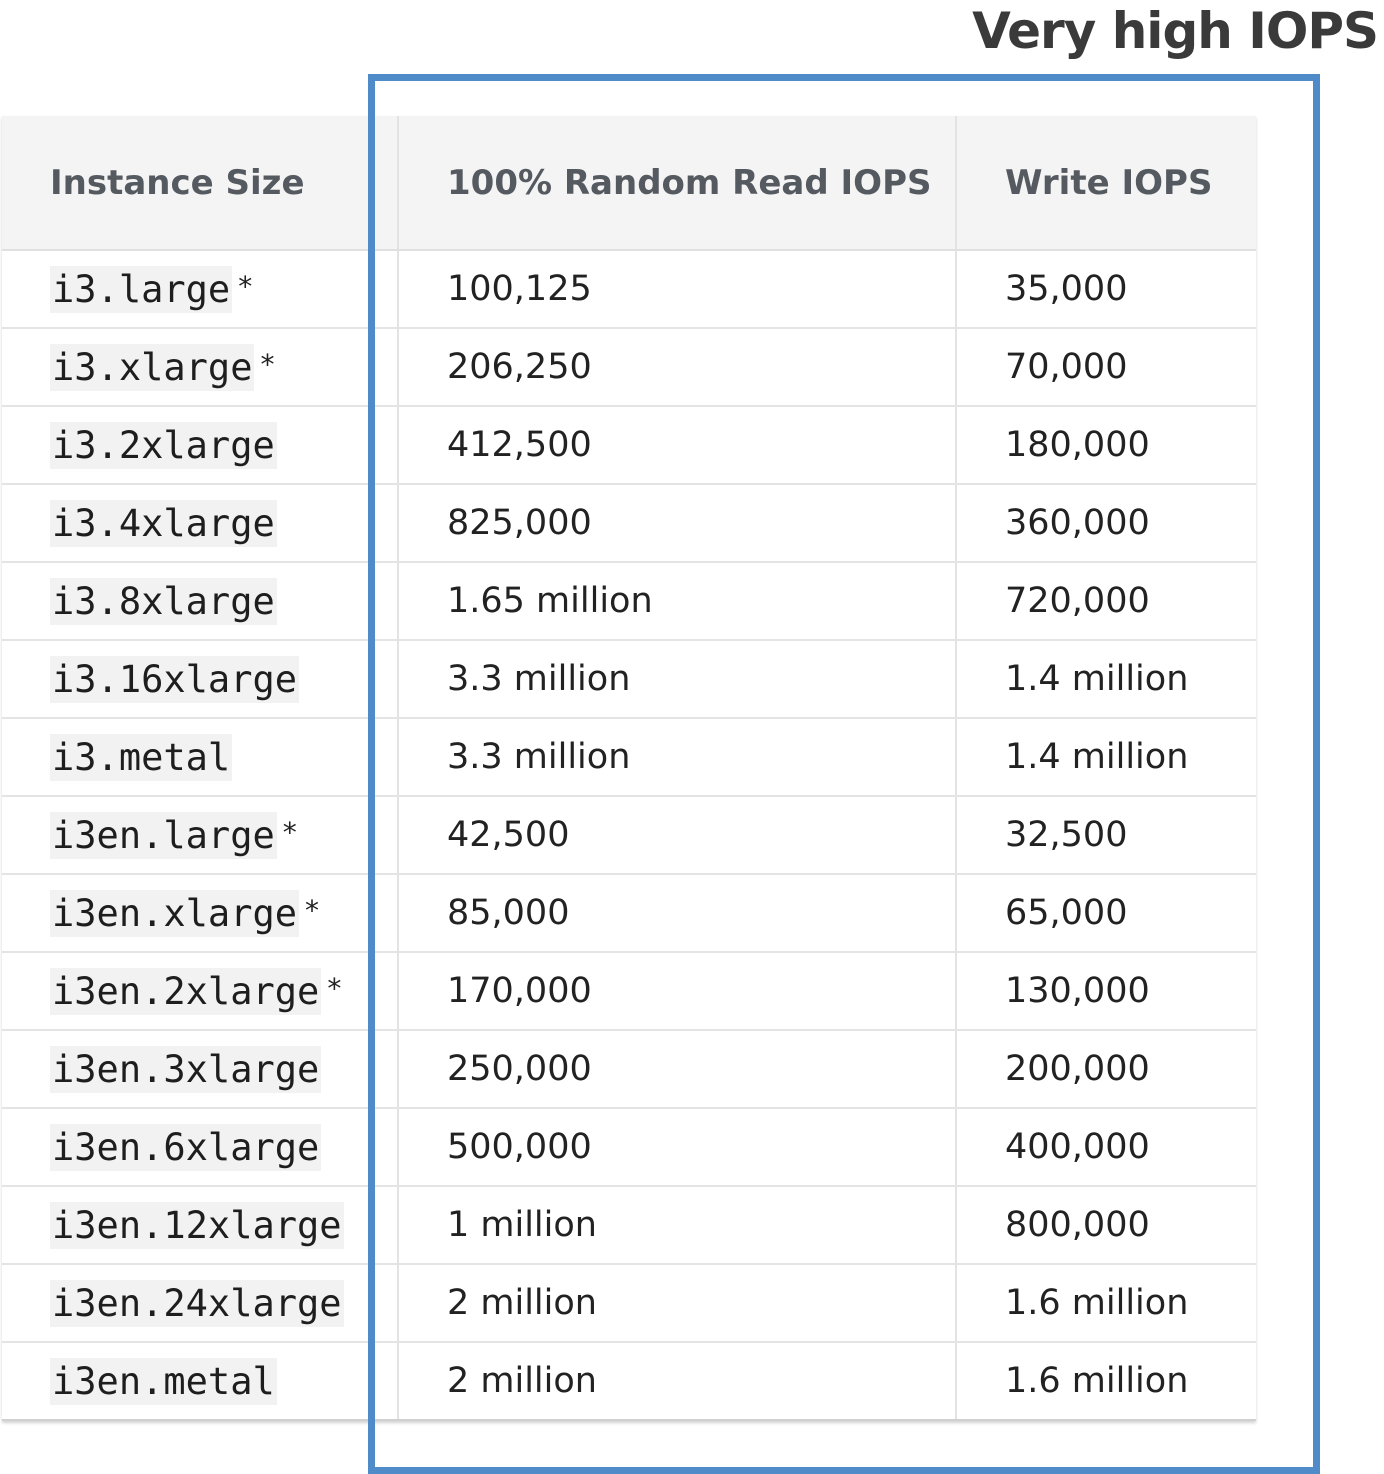 The width and height of the screenshot is (1384, 1474). I want to click on table-row: i3.large * 100,125 35,000, so click(629, 289).